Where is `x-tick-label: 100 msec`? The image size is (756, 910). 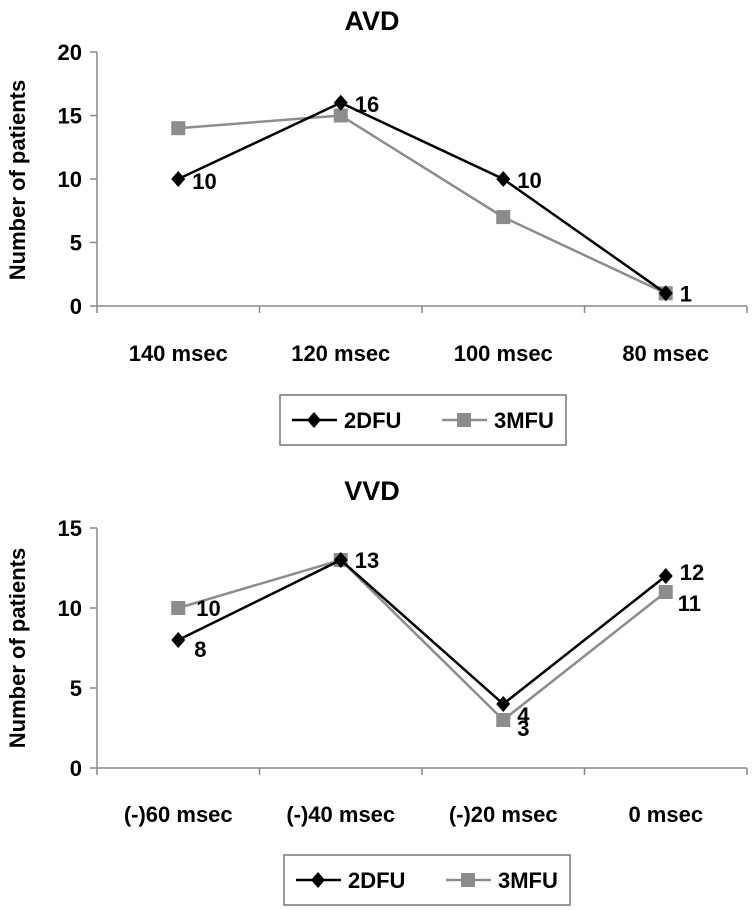 x-tick-label: 100 msec is located at coordinates (503, 353).